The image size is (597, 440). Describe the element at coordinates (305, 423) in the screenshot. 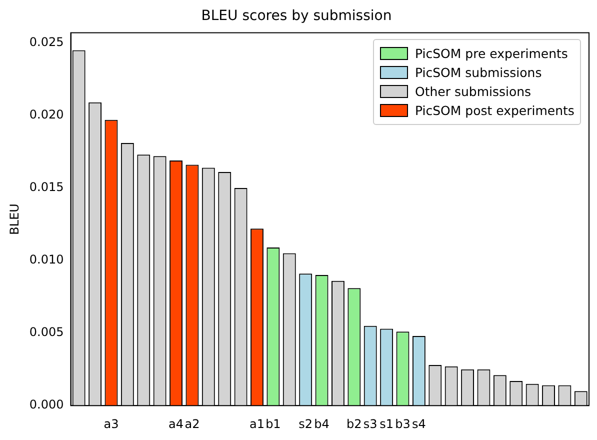

I see `x-tick-label: s2` at that location.